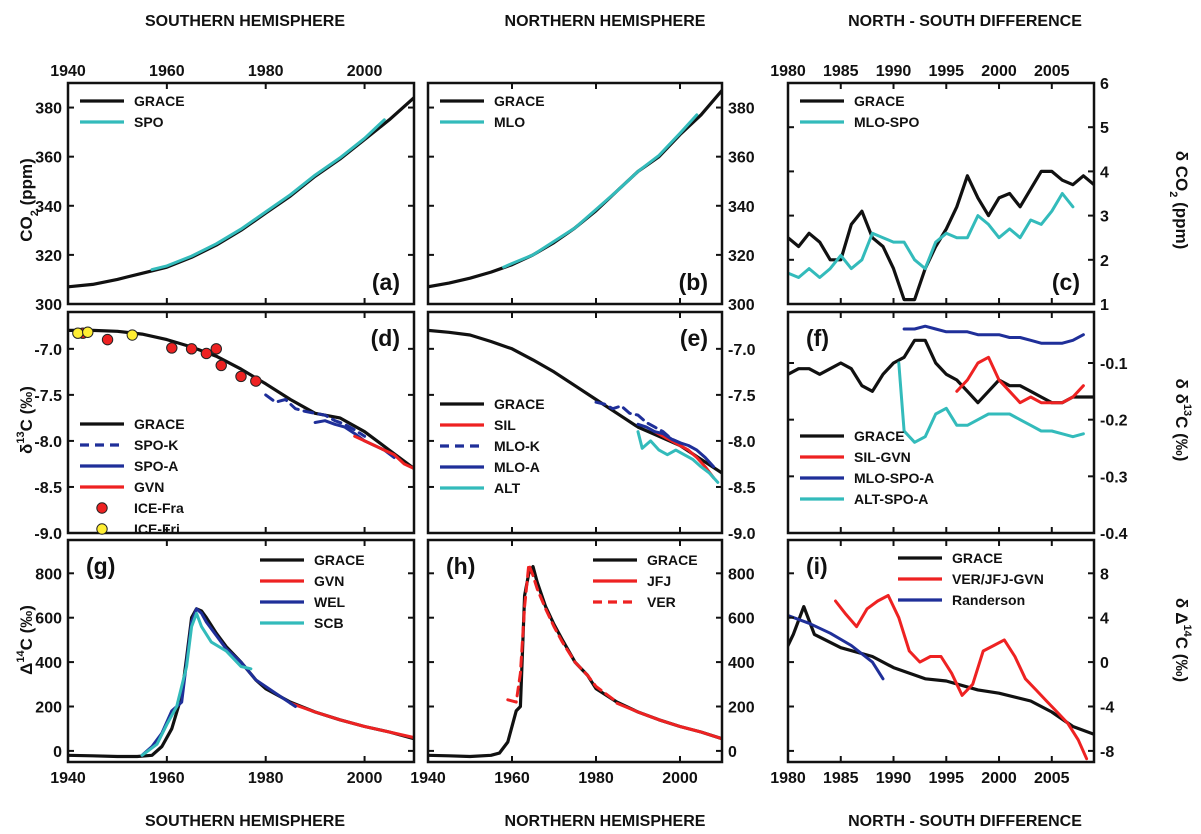 The width and height of the screenshot is (1201, 834). Describe the element at coordinates (741, 158) in the screenshot. I see `ytick-label-b-3: 360` at that location.